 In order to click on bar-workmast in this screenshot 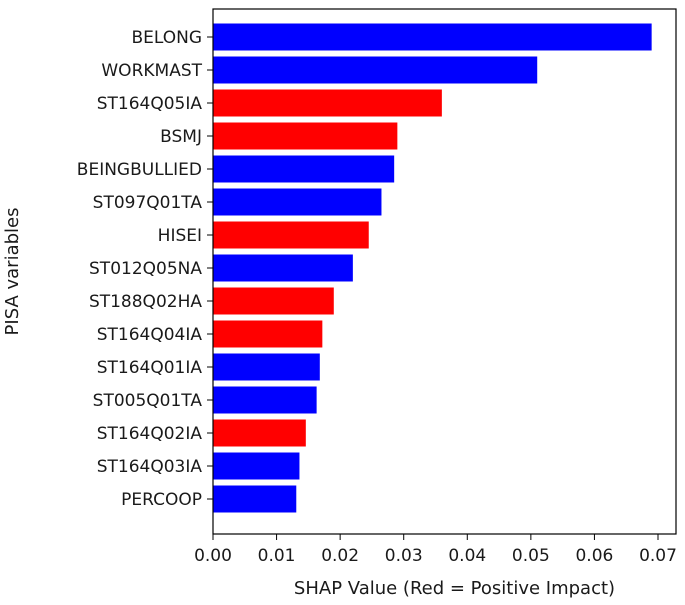, I will do `click(375, 70)`.